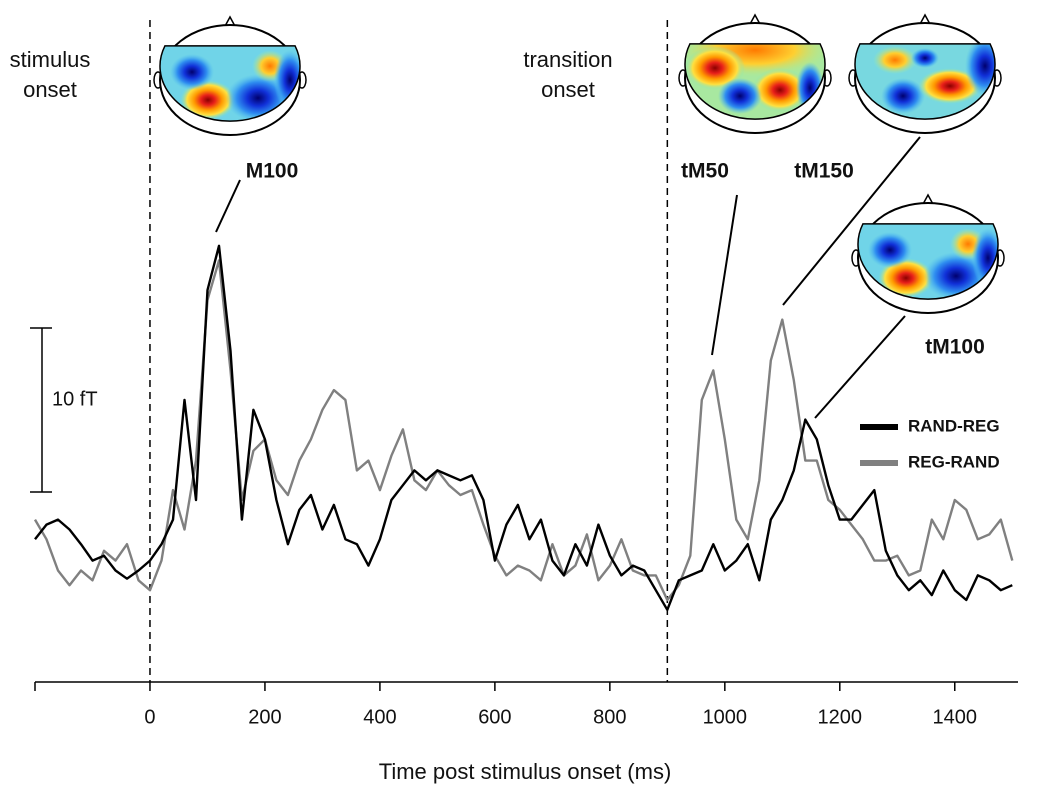 The height and width of the screenshot is (797, 1050). What do you see at coordinates (379, 717) in the screenshot?
I see `x-tick-label: 400` at bounding box center [379, 717].